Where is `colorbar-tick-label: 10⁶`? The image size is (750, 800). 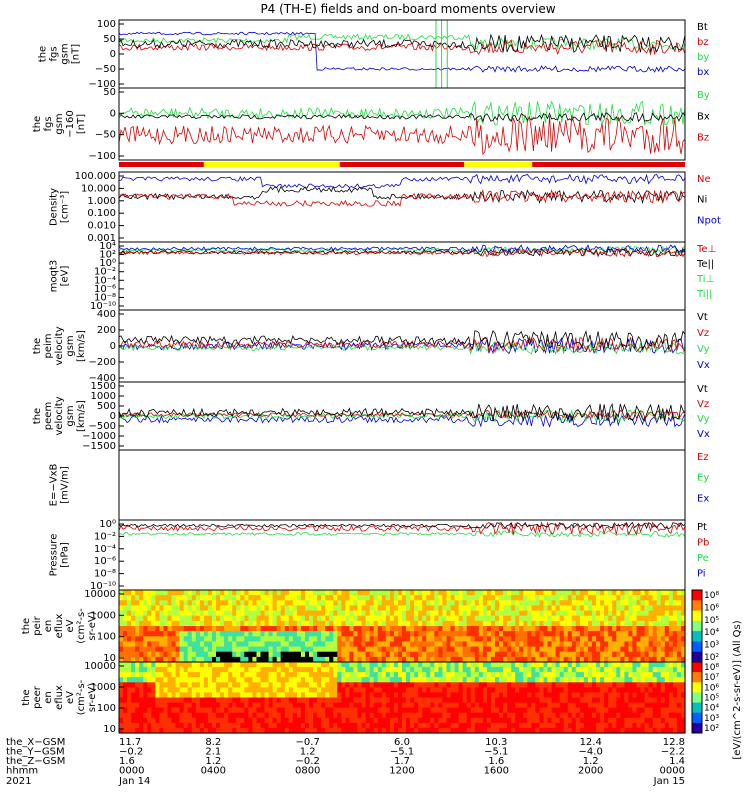
colorbar-tick-label: 10⁶ is located at coordinates (711, 608).